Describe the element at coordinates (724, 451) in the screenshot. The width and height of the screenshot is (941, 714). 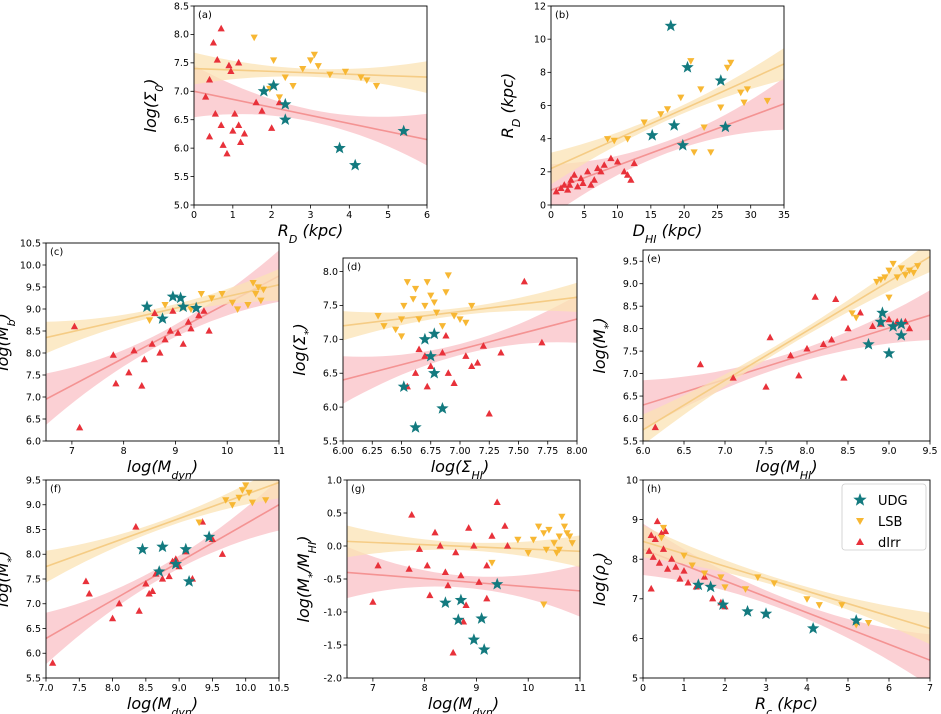
I see `x-tick-label: 7.0` at that location.